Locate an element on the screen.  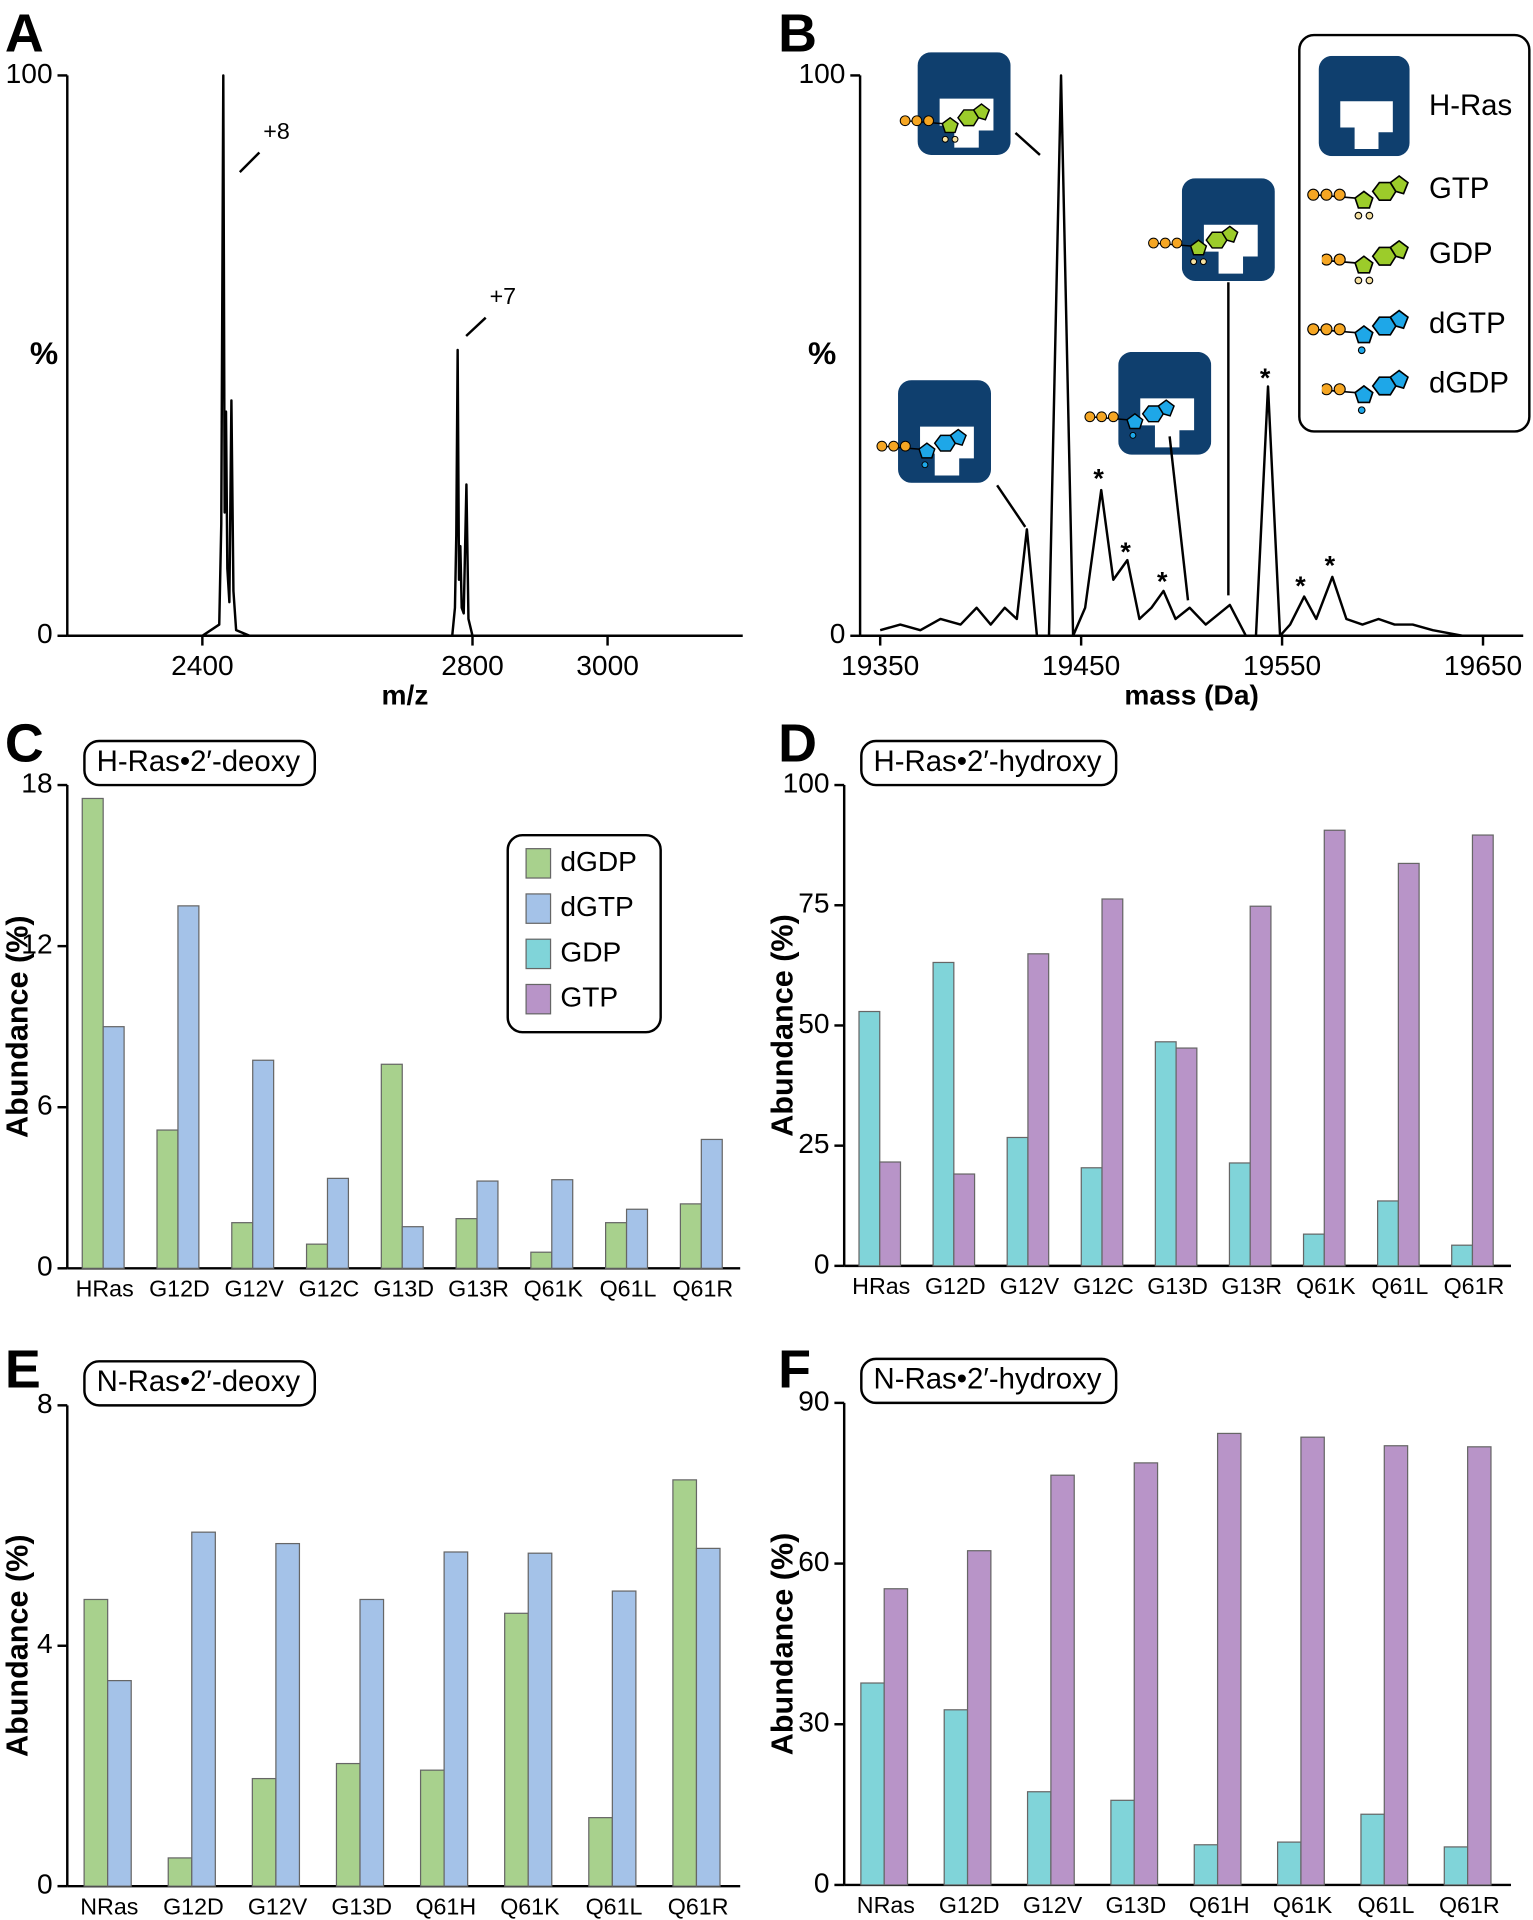
x-tick-label: G13R is located at coordinates (478, 1288).